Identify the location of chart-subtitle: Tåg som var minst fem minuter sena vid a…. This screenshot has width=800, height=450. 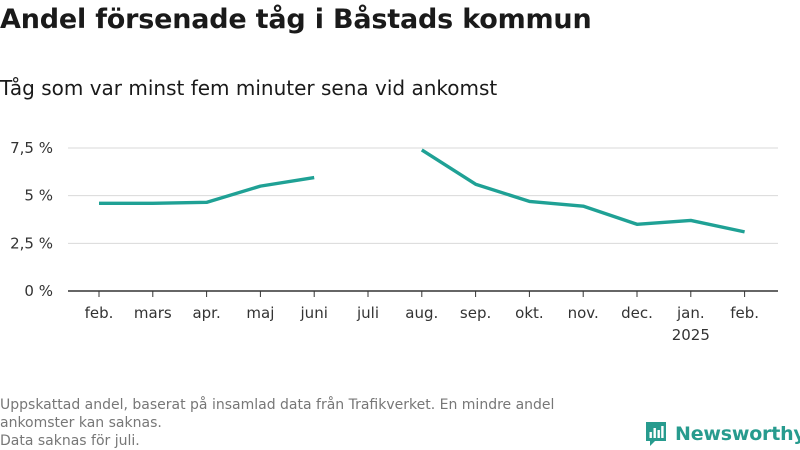
(249, 88).